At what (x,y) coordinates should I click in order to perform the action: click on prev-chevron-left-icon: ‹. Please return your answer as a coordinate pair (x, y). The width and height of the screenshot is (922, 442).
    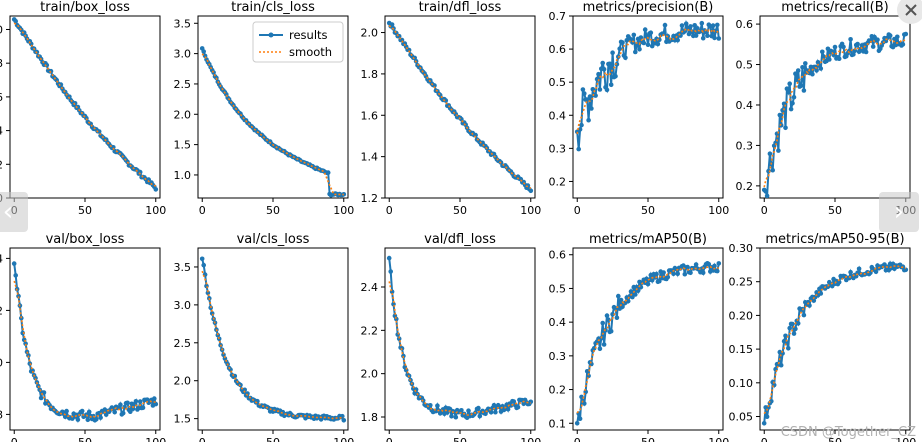
    Looking at the image, I should click on (14, 212).